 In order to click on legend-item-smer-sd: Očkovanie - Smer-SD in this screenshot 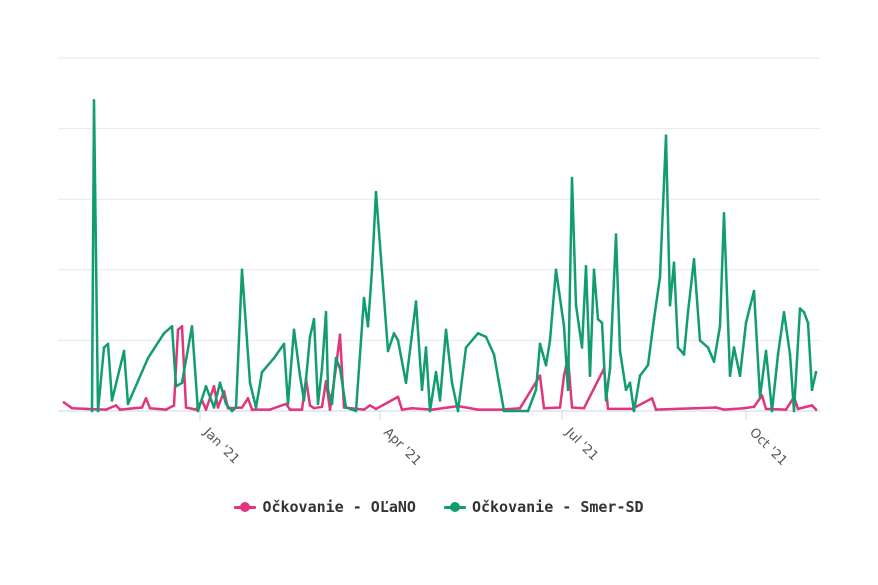, I will do `click(543, 507)`.